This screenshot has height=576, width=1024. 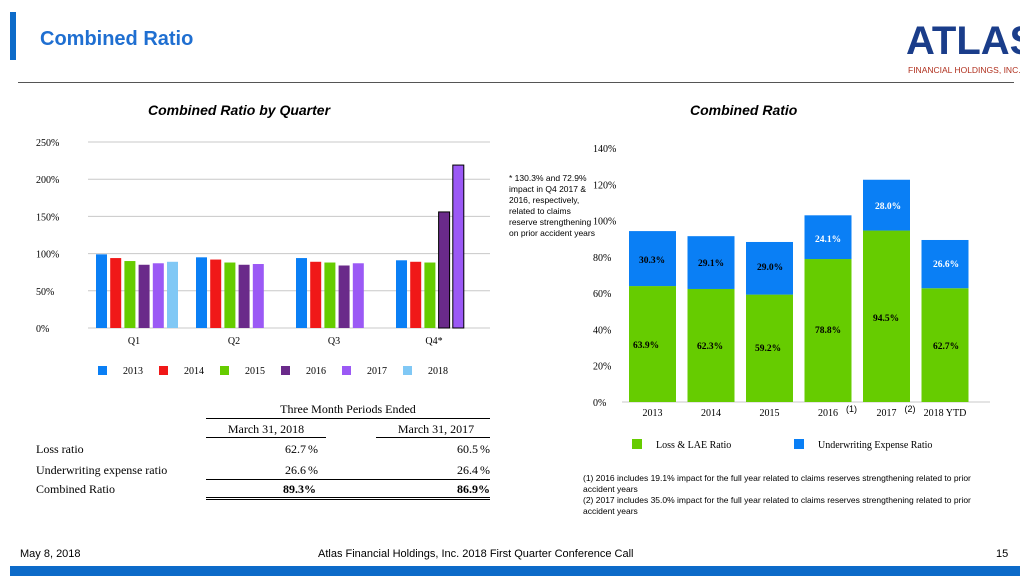 I want to click on loss-bar-2015, so click(x=769, y=348).